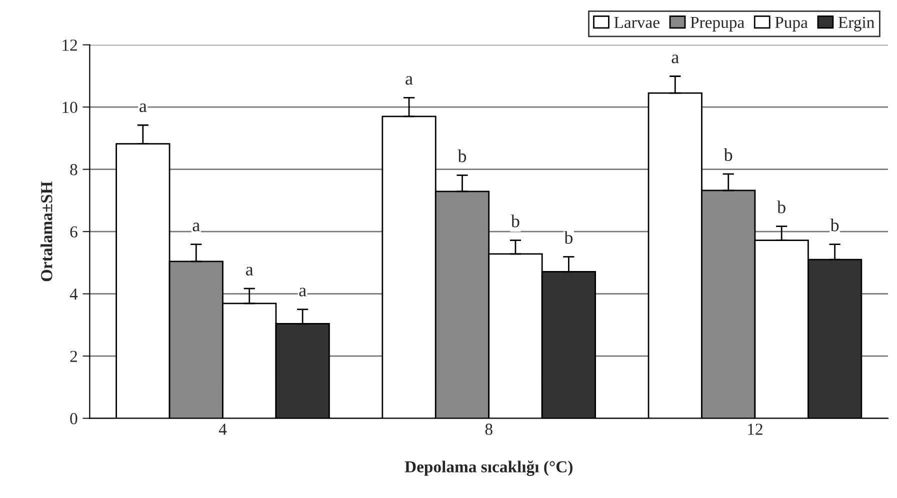 The image size is (897, 498). I want to click on x-tick-label: 12, so click(755, 429).